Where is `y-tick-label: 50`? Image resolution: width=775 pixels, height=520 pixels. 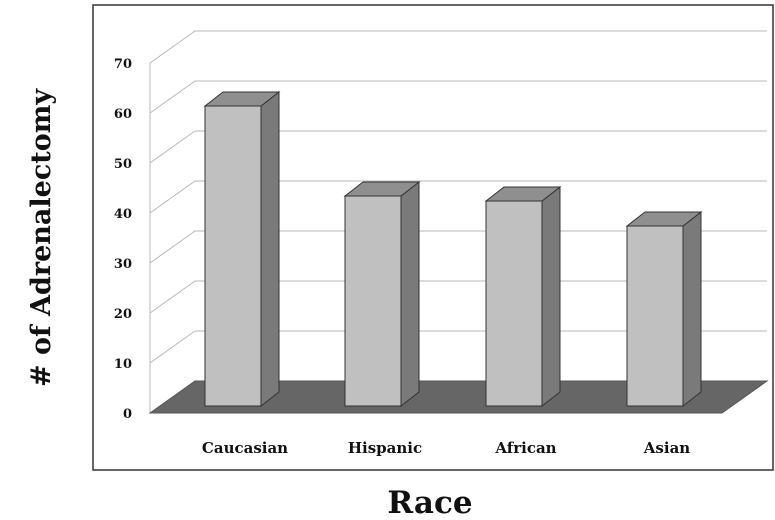 y-tick-label: 50 is located at coordinates (123, 164).